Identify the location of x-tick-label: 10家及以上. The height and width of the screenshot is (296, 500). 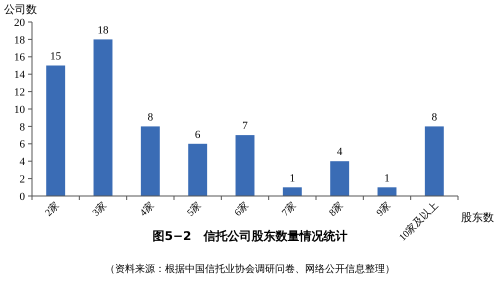
(418, 222).